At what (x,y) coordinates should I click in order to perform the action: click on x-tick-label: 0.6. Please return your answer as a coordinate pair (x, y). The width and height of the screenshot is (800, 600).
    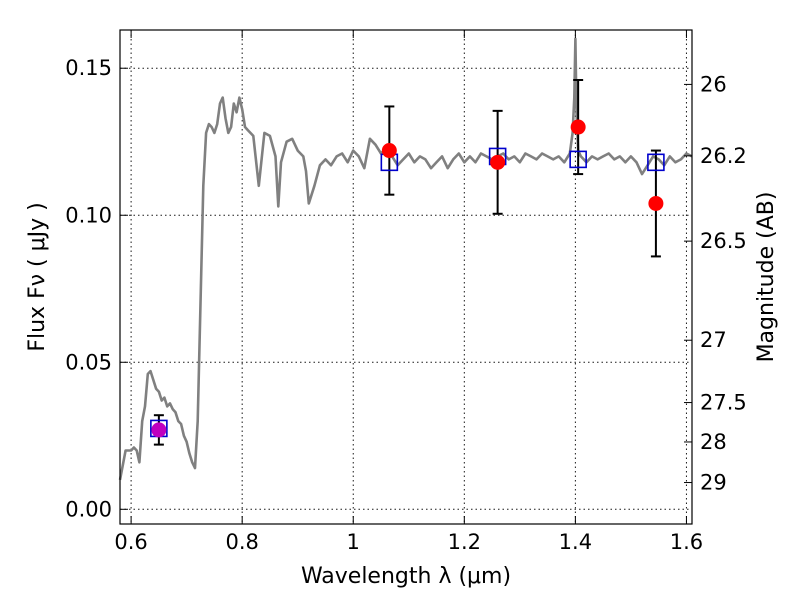
    Looking at the image, I should click on (130, 542).